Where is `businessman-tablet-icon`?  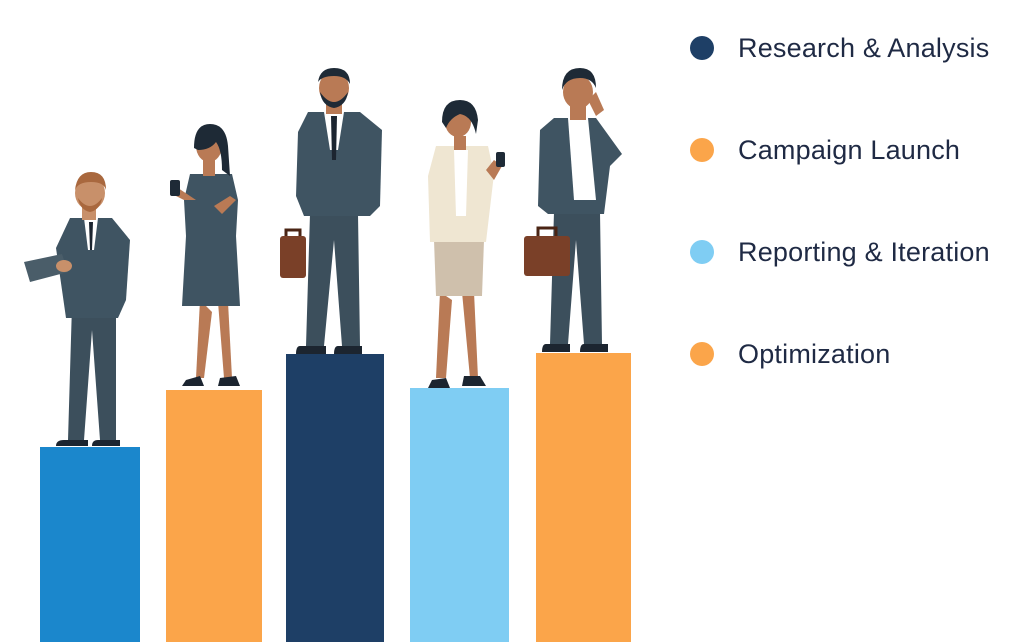 businessman-tablet-icon is located at coordinates (77, 309).